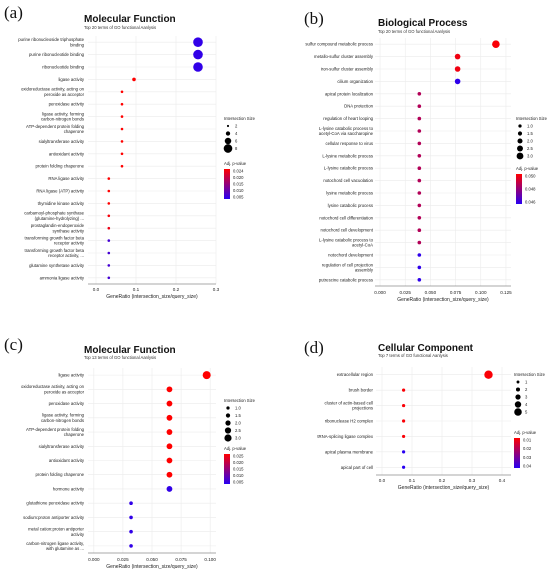 Image resolution: width=550 pixels, height=576 pixels. What do you see at coordinates (62, 277) in the screenshot?
I see `category-label: ammonia ligase activity` at bounding box center [62, 277].